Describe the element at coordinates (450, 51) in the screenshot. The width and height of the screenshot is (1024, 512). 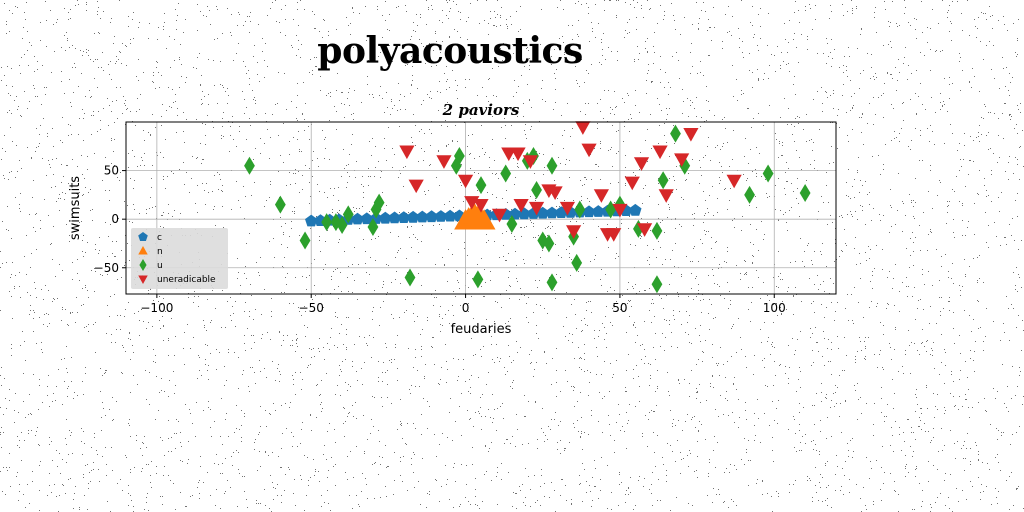
I see `page-title: polyacoustics` at that location.